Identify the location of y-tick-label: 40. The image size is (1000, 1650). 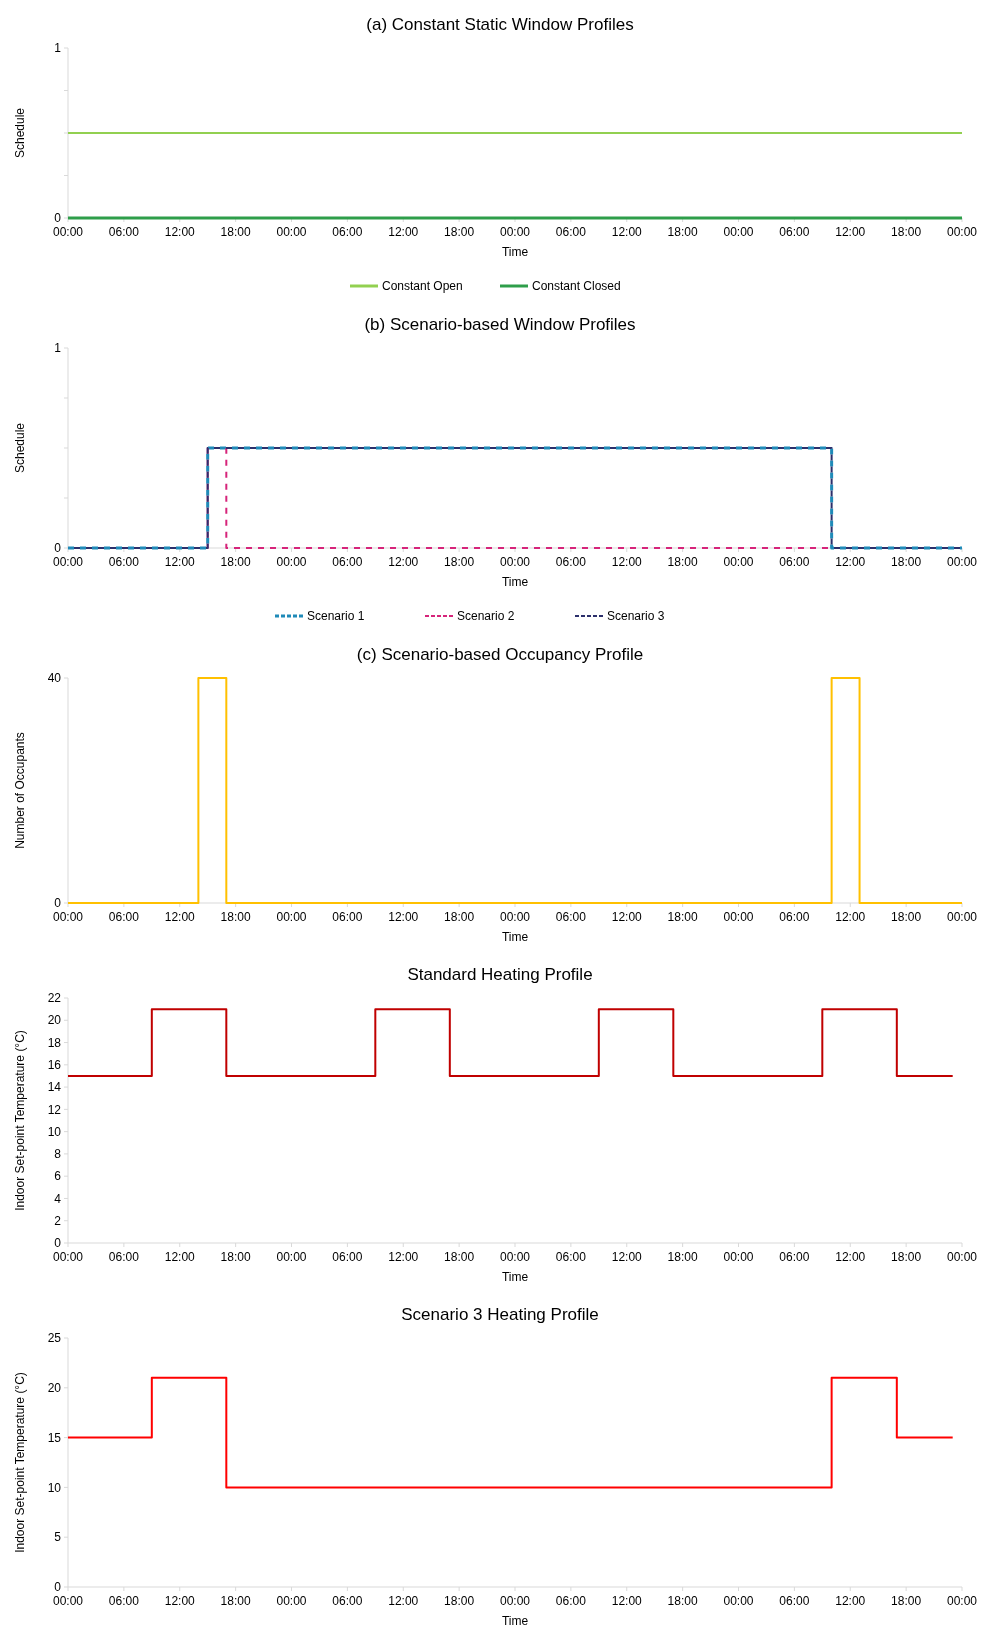
(54, 678).